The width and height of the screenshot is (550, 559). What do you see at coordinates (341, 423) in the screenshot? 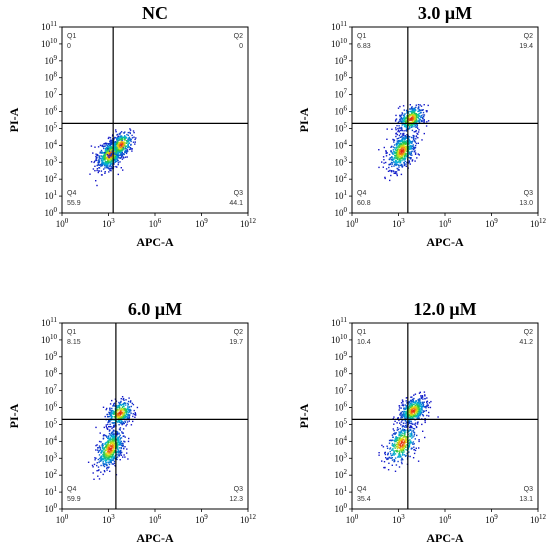
I see `y-tick-label: 10⁵` at bounding box center [341, 423].